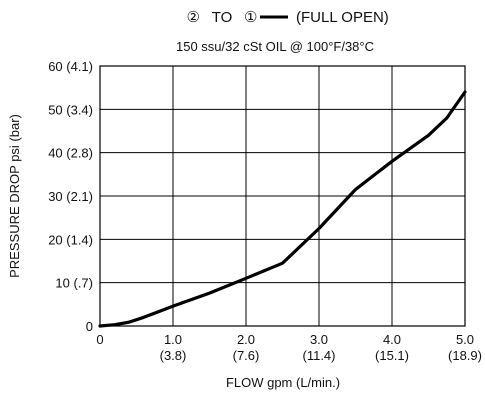  What do you see at coordinates (319, 355) in the screenshot?
I see `x-tick-sublabel: (11.4)` at bounding box center [319, 355].